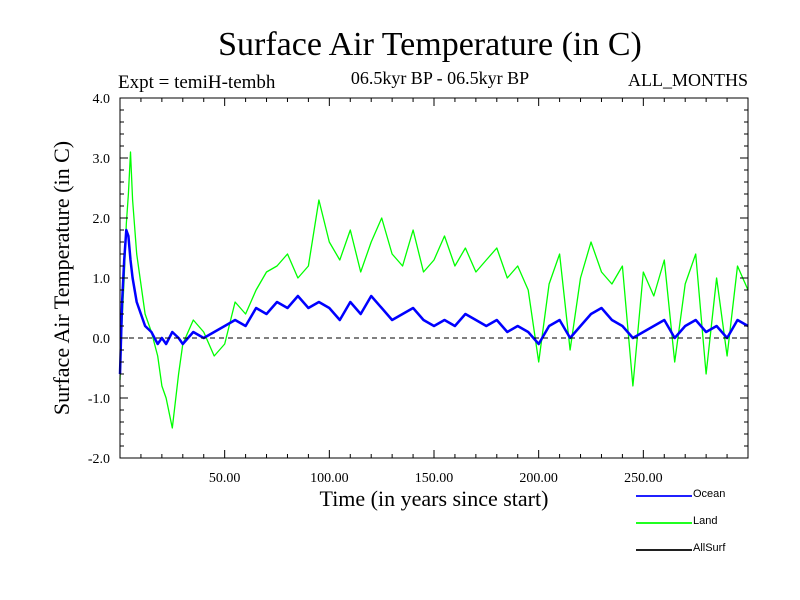 The image size is (800, 600). What do you see at coordinates (102, 99) in the screenshot?
I see `y-tick-label: 4.0` at bounding box center [102, 99].